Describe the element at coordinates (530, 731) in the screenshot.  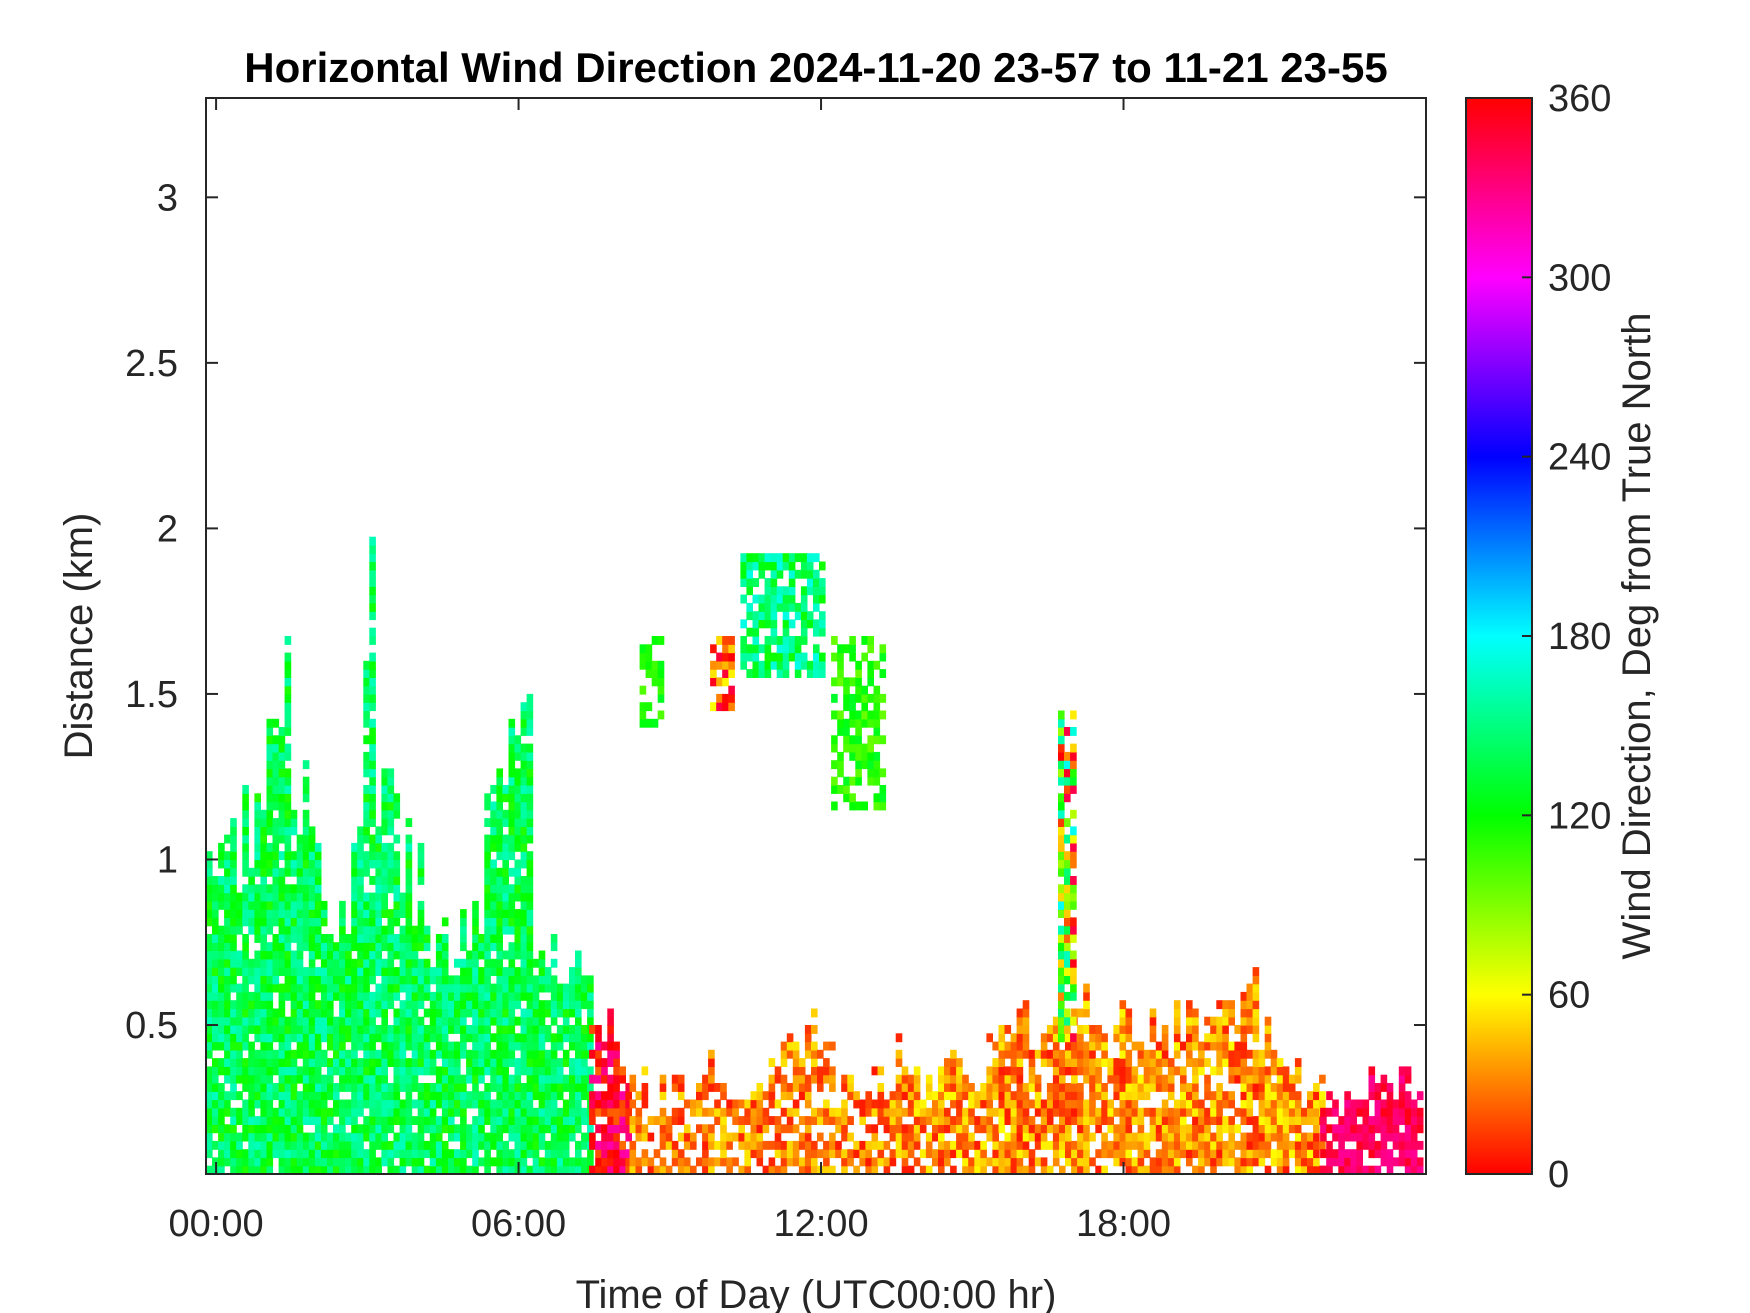
I see `heatmap-cell-2036` at that location.